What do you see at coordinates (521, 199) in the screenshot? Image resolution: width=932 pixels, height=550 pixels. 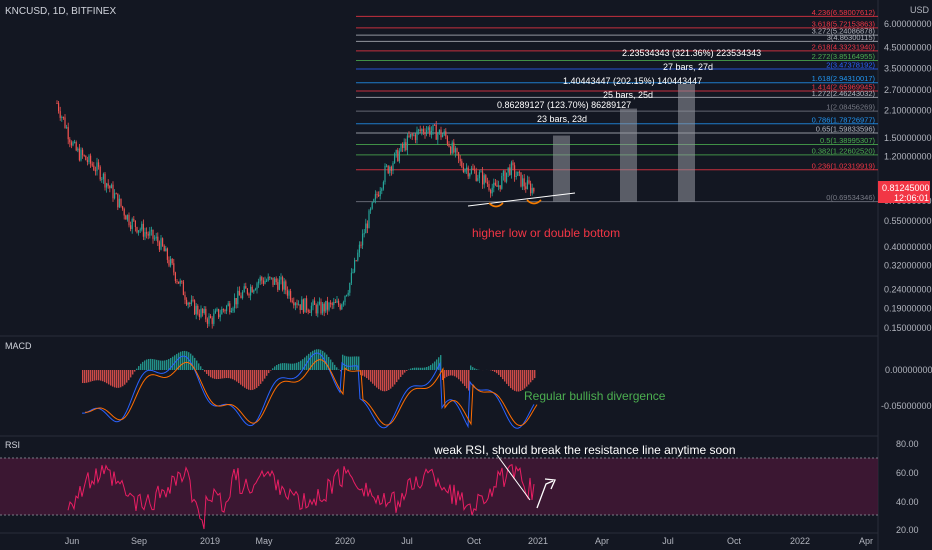 I see `support-trendline` at bounding box center [521, 199].